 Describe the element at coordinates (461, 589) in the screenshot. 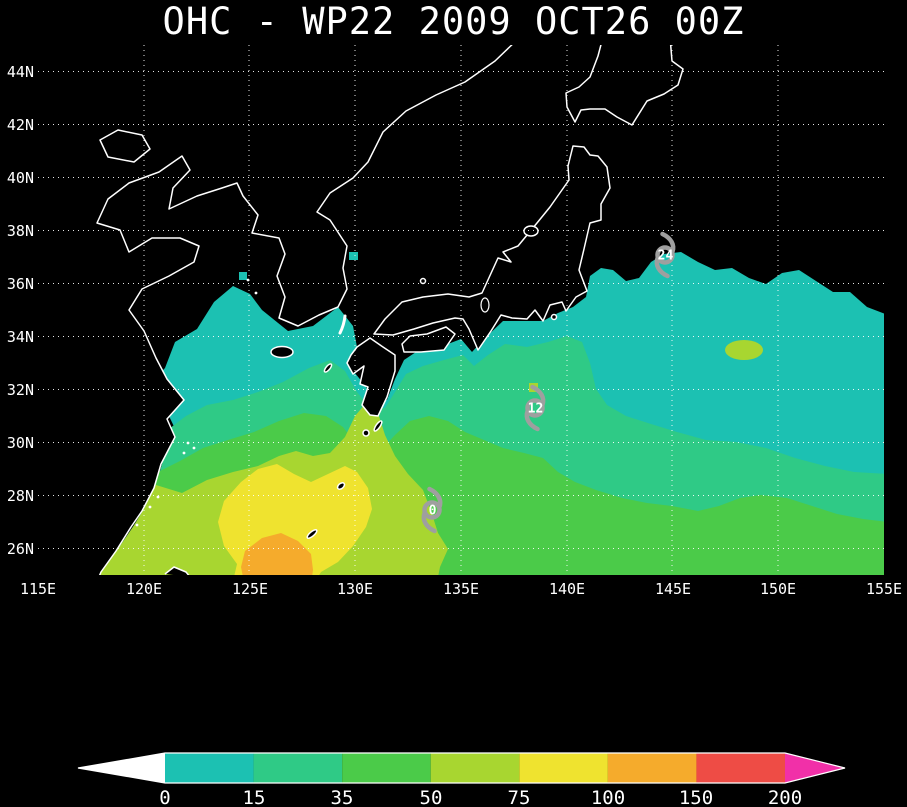

I see `lon-tick-label: 135E` at that location.